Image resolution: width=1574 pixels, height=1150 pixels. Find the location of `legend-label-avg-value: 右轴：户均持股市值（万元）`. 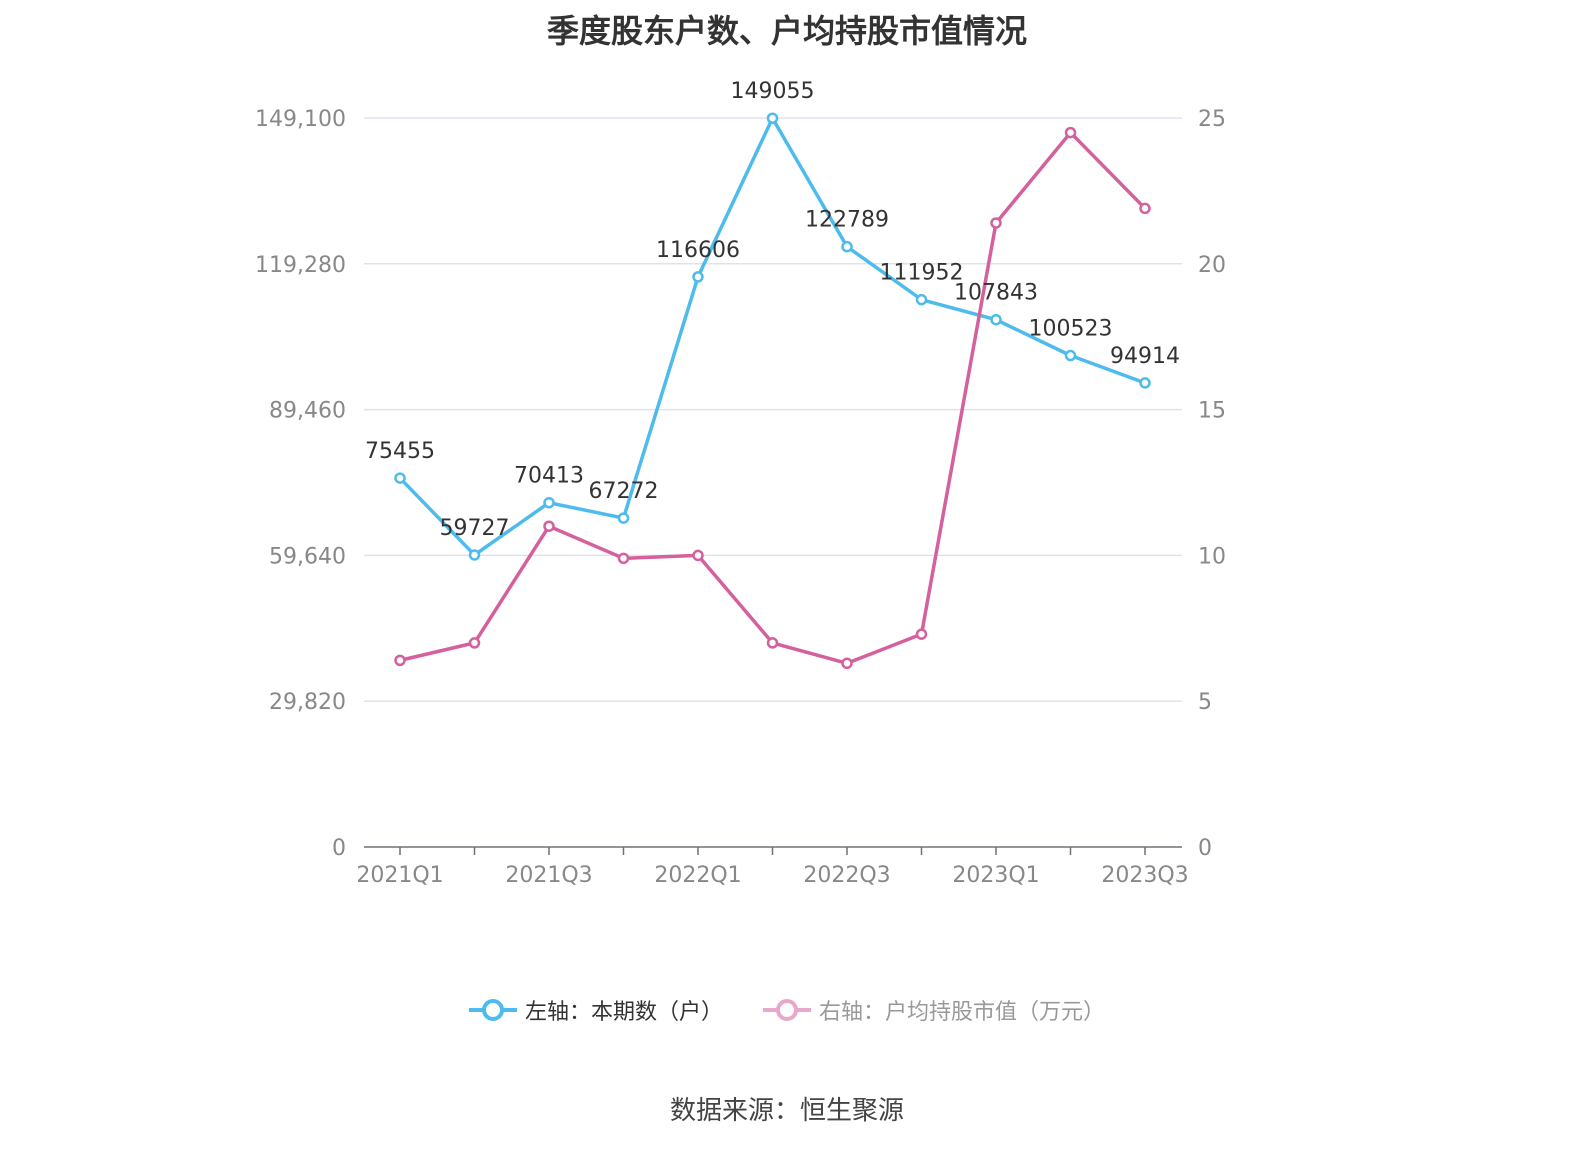

legend-label-avg-value: 右轴：户均持股市值（万元） is located at coordinates (962, 1012).